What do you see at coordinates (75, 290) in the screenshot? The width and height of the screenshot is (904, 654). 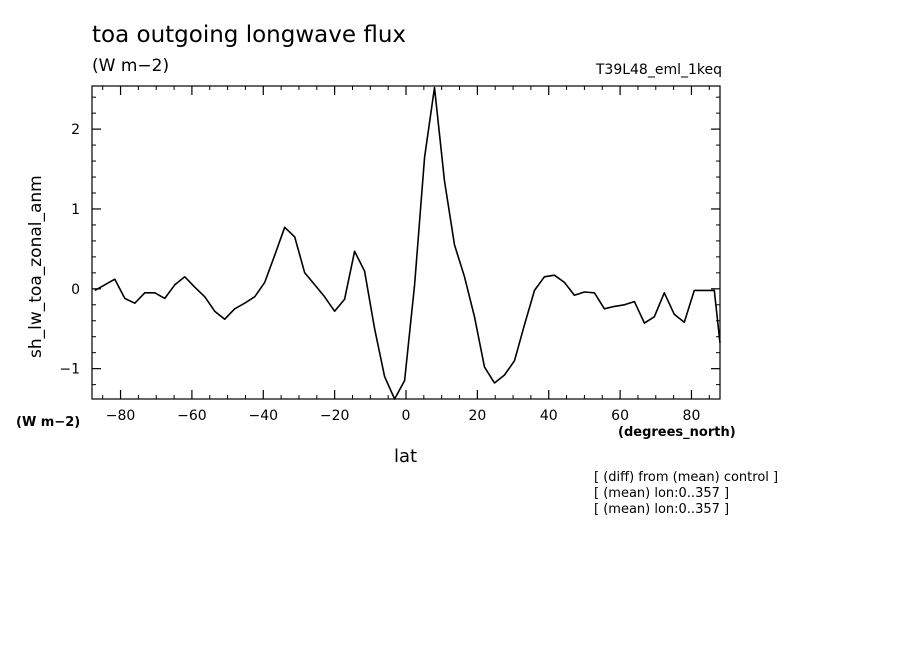 I see `y-tick-label: 0` at bounding box center [75, 290].